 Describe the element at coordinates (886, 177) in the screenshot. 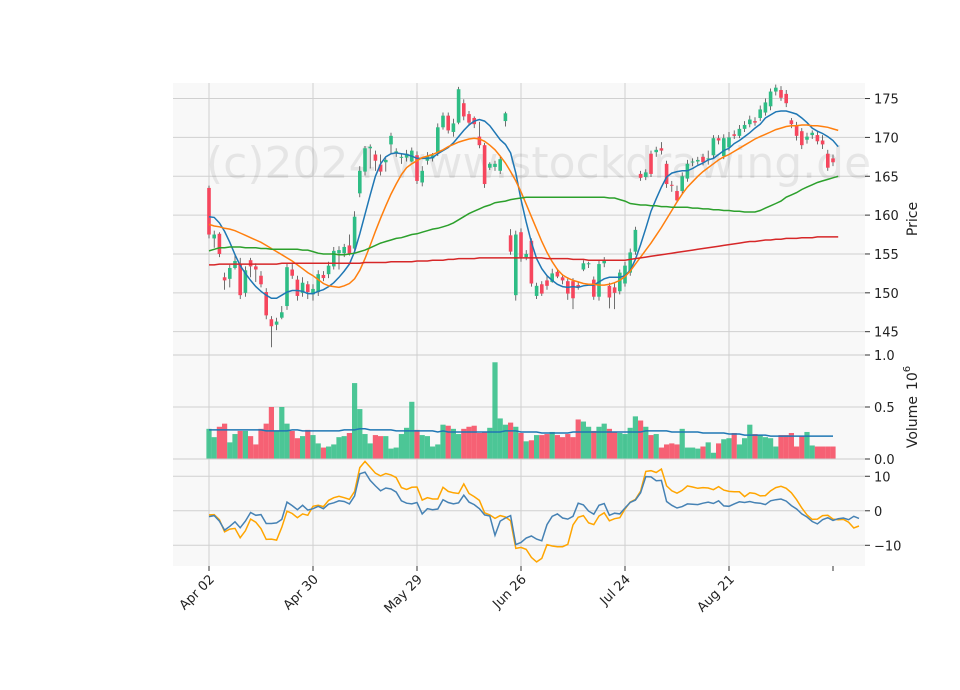

I see `price-tick-label: 165` at that location.